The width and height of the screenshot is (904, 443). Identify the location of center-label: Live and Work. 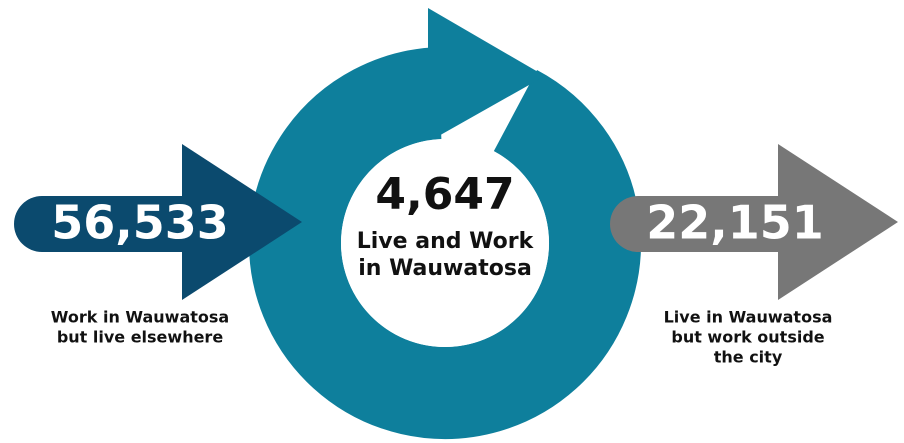
(446, 241).